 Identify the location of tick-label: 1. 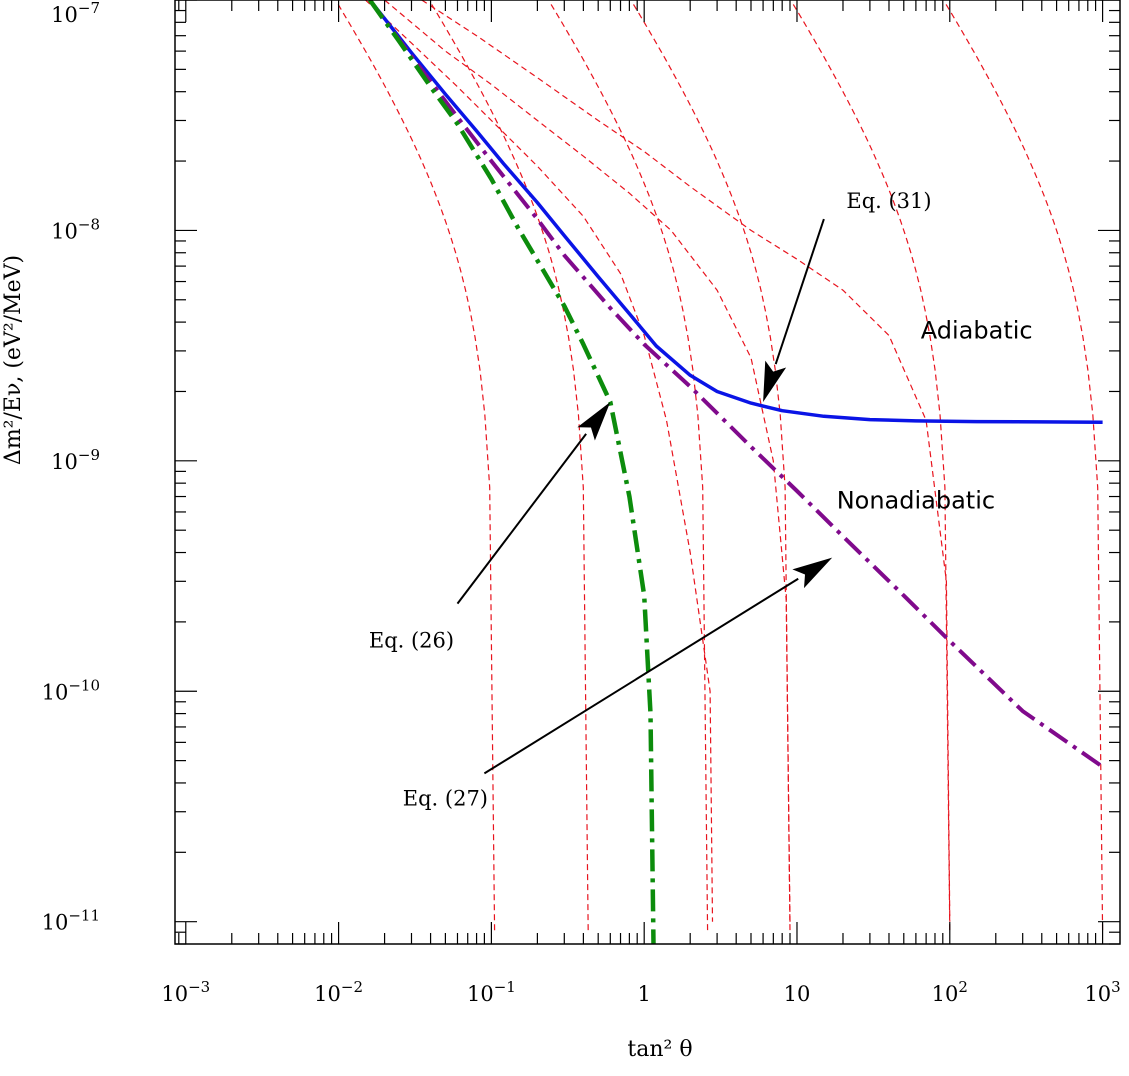
(643, 994).